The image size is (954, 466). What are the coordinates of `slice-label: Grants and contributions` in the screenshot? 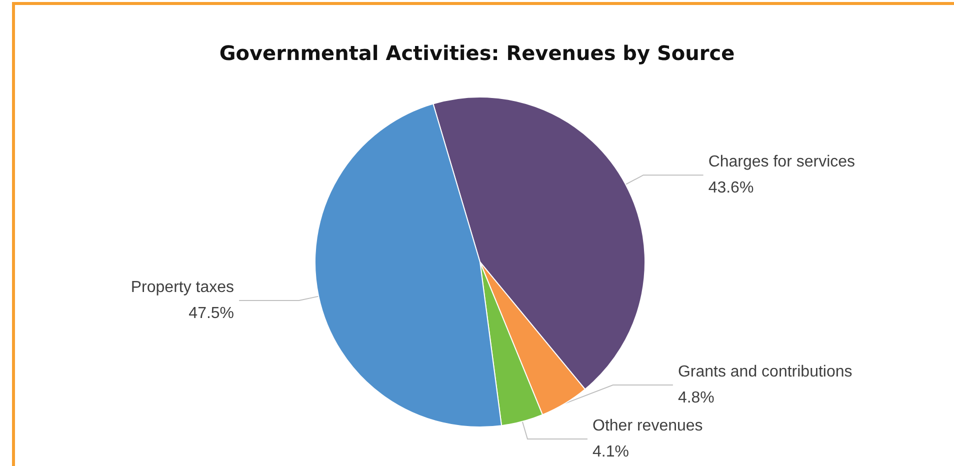 It's located at (765, 372).